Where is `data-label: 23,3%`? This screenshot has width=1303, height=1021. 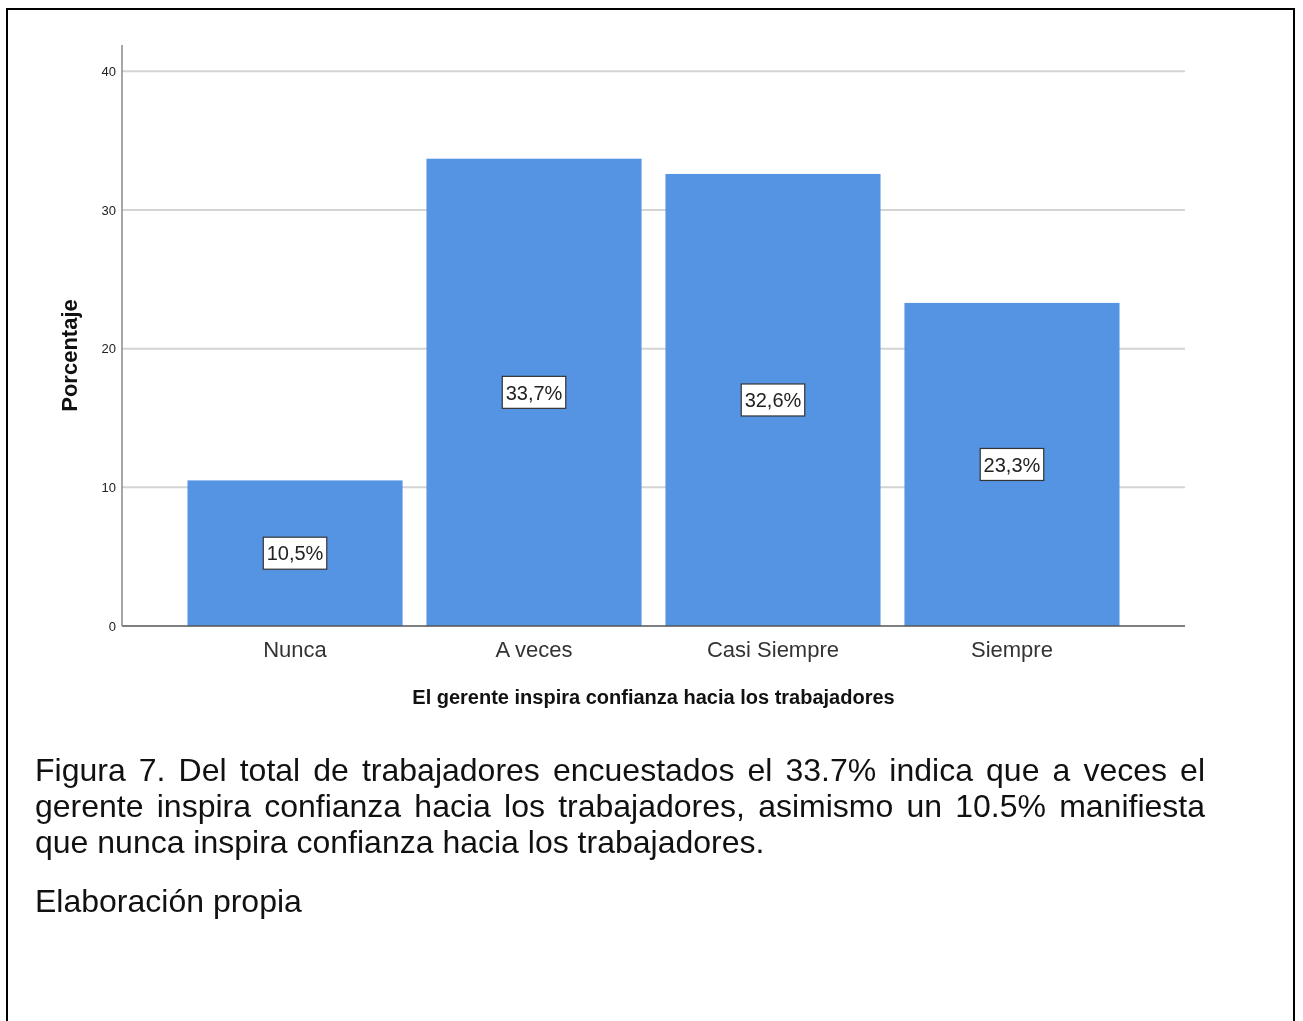 data-label: 23,3% is located at coordinates (1012, 464).